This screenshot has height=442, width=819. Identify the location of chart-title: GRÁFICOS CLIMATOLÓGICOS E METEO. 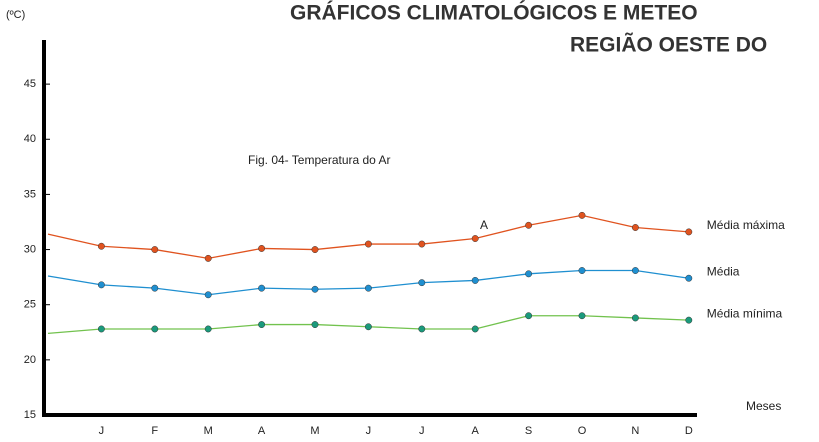
(494, 13).